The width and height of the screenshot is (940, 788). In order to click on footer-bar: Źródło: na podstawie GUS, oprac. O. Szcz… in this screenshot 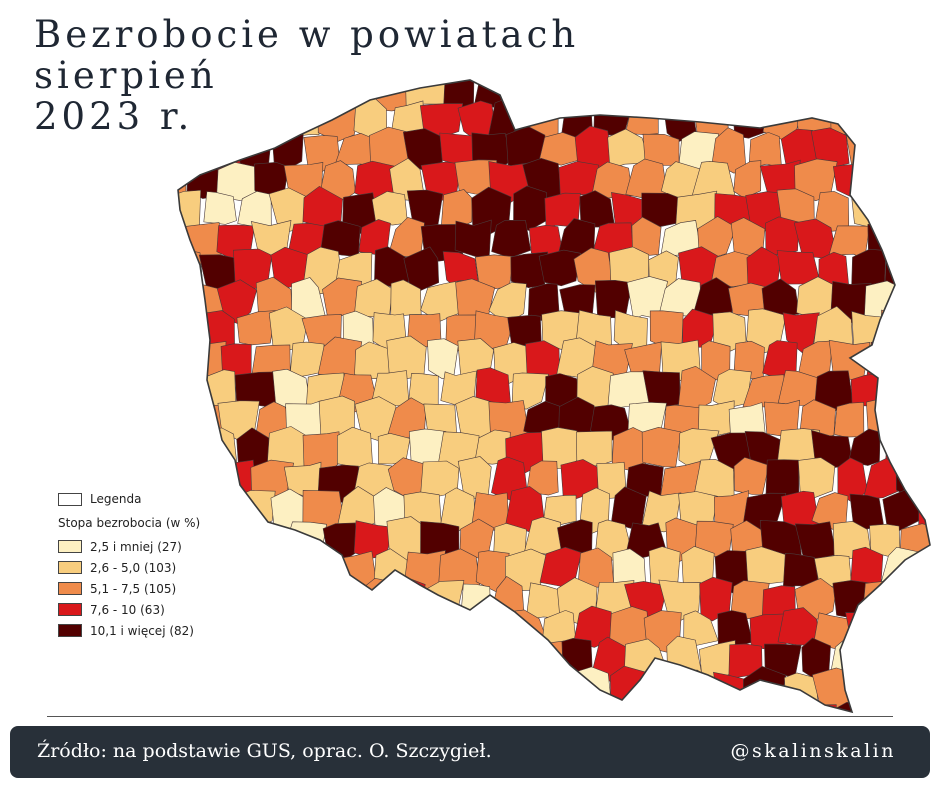, I will do `click(470, 752)`.